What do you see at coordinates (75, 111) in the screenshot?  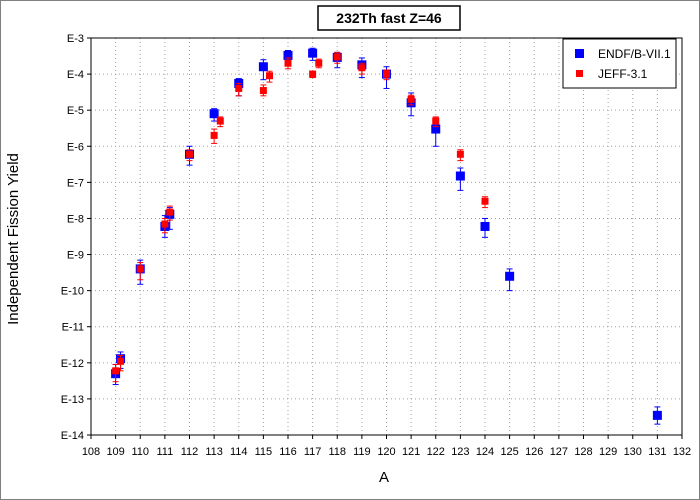 I see `y-tick-label: E-5` at bounding box center [75, 111].